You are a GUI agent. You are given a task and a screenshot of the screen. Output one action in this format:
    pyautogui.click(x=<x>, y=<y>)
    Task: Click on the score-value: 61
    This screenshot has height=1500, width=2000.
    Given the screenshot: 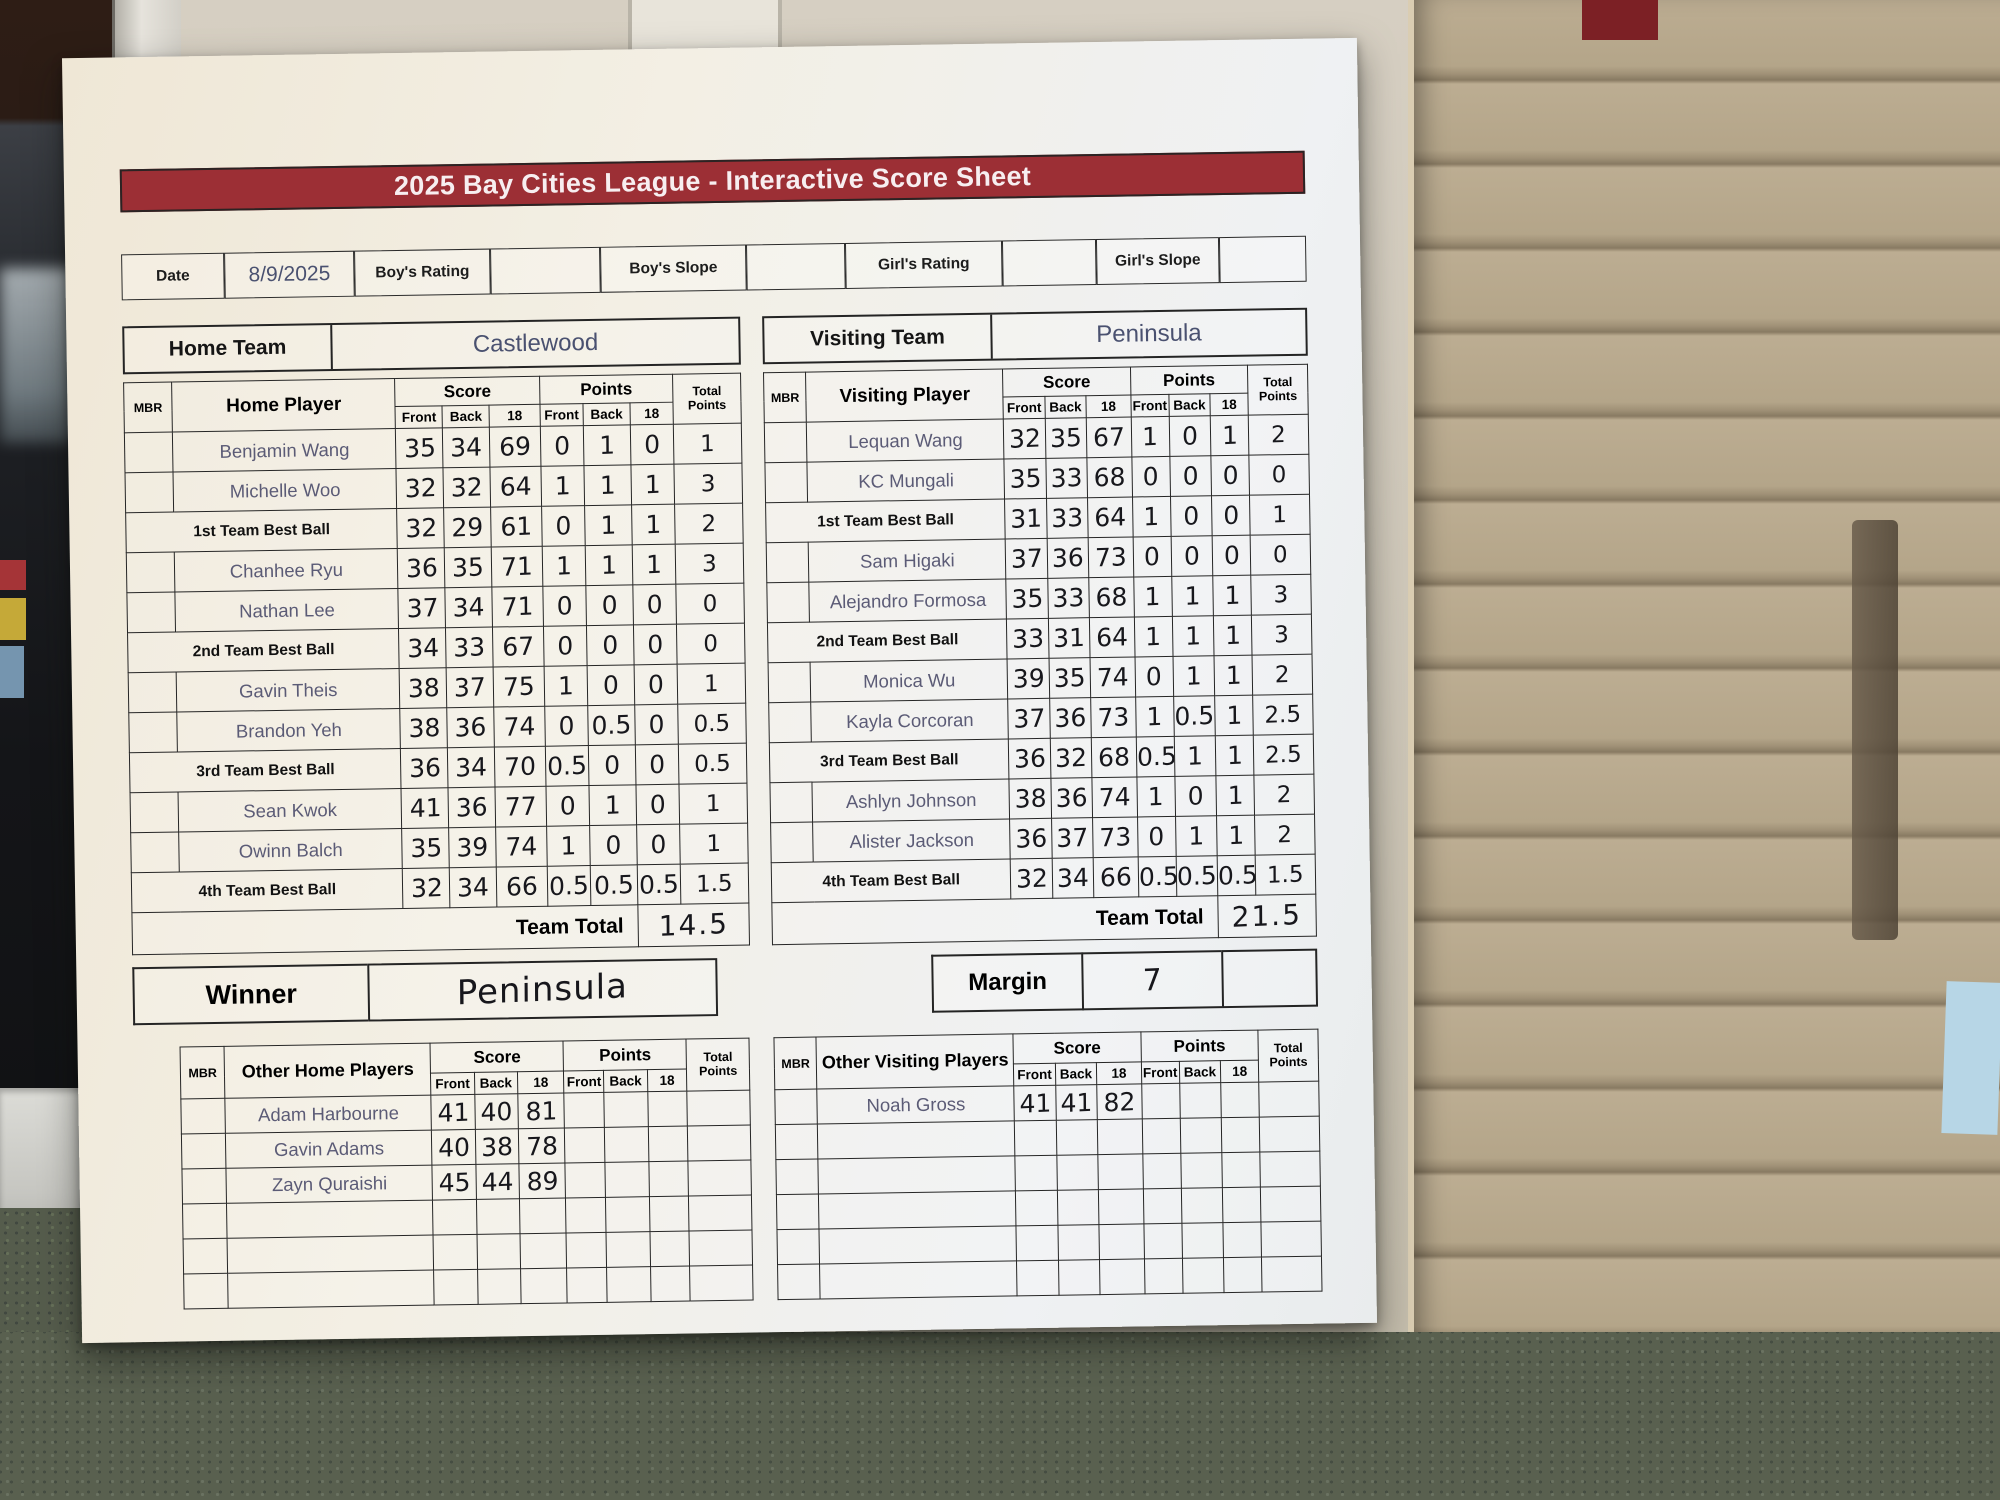 What is the action you would take?
    pyautogui.click(x=516, y=527)
    